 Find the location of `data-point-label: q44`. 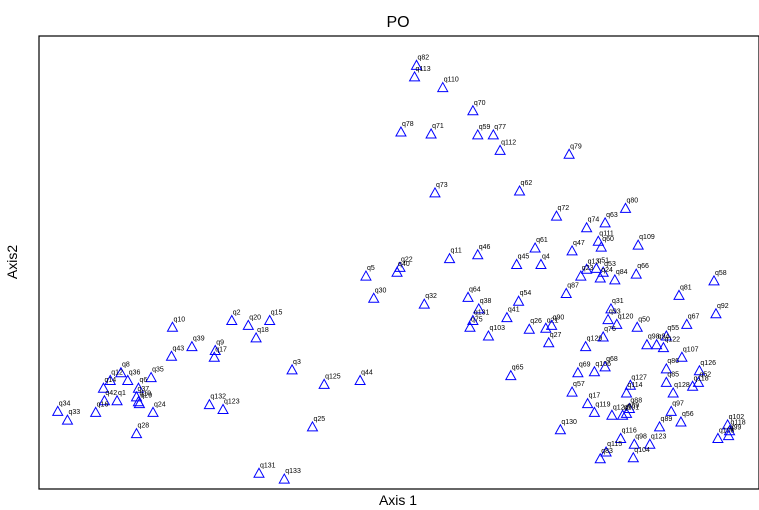

data-point-label: q44 is located at coordinates (367, 372).